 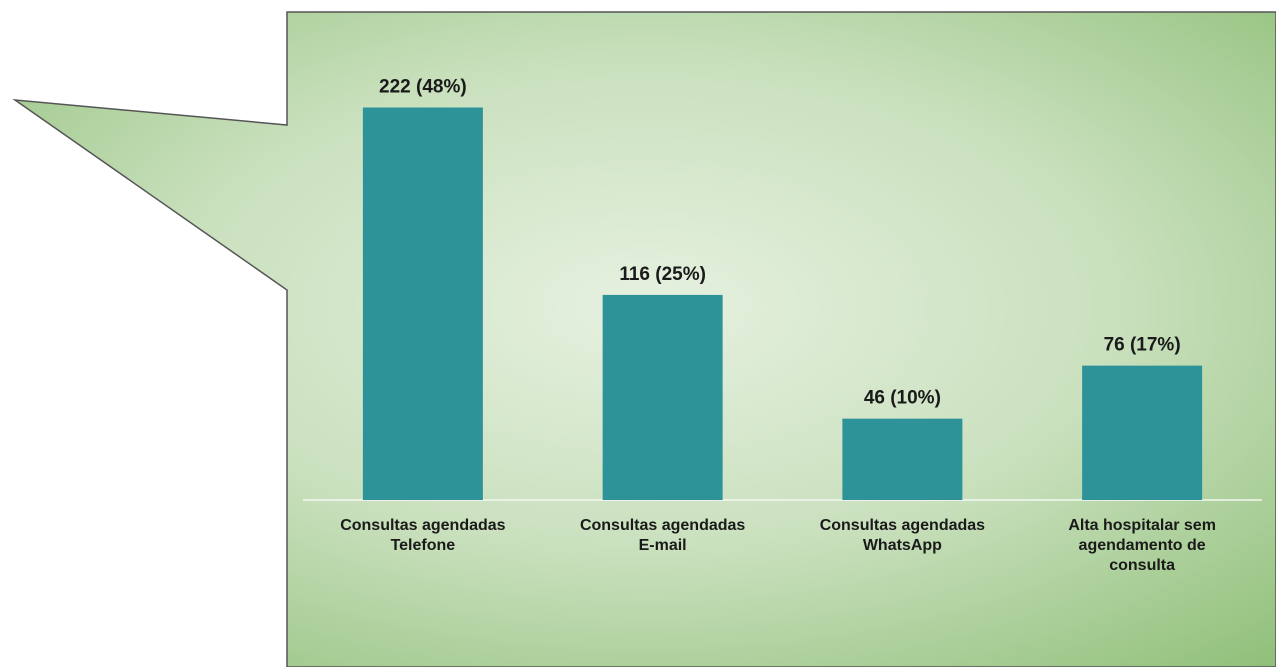 What do you see at coordinates (663, 545) in the screenshot?
I see `x-tick-label: E-mail` at bounding box center [663, 545].